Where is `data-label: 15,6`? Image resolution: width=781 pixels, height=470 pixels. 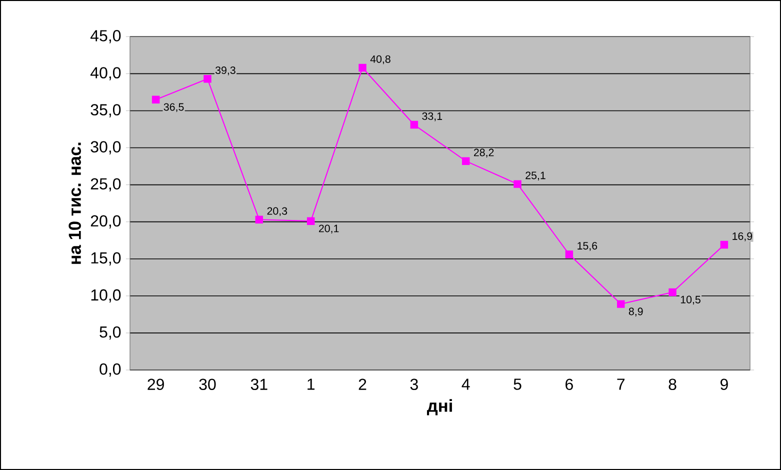
data-label: 15,6 is located at coordinates (588, 246).